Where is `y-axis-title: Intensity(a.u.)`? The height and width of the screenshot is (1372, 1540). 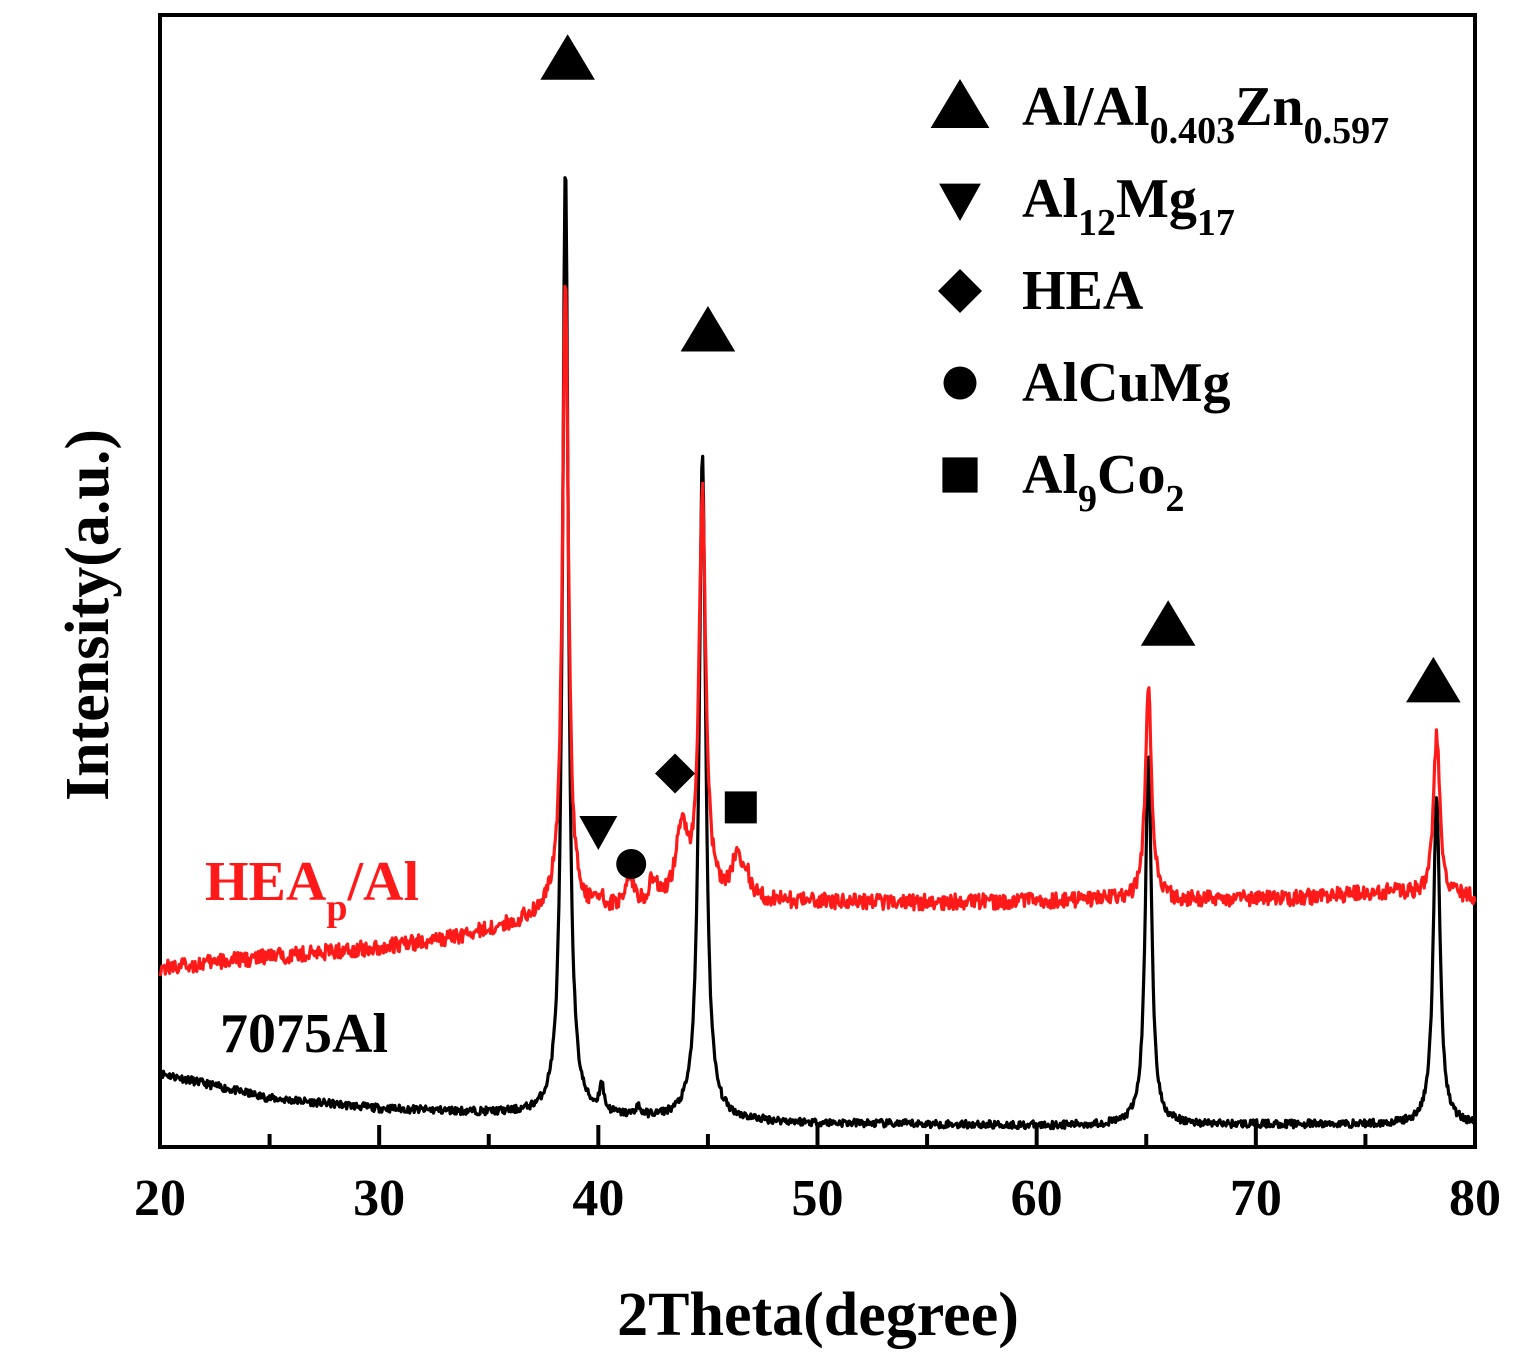
y-axis-title: Intensity(a.u.) is located at coordinates (88, 615).